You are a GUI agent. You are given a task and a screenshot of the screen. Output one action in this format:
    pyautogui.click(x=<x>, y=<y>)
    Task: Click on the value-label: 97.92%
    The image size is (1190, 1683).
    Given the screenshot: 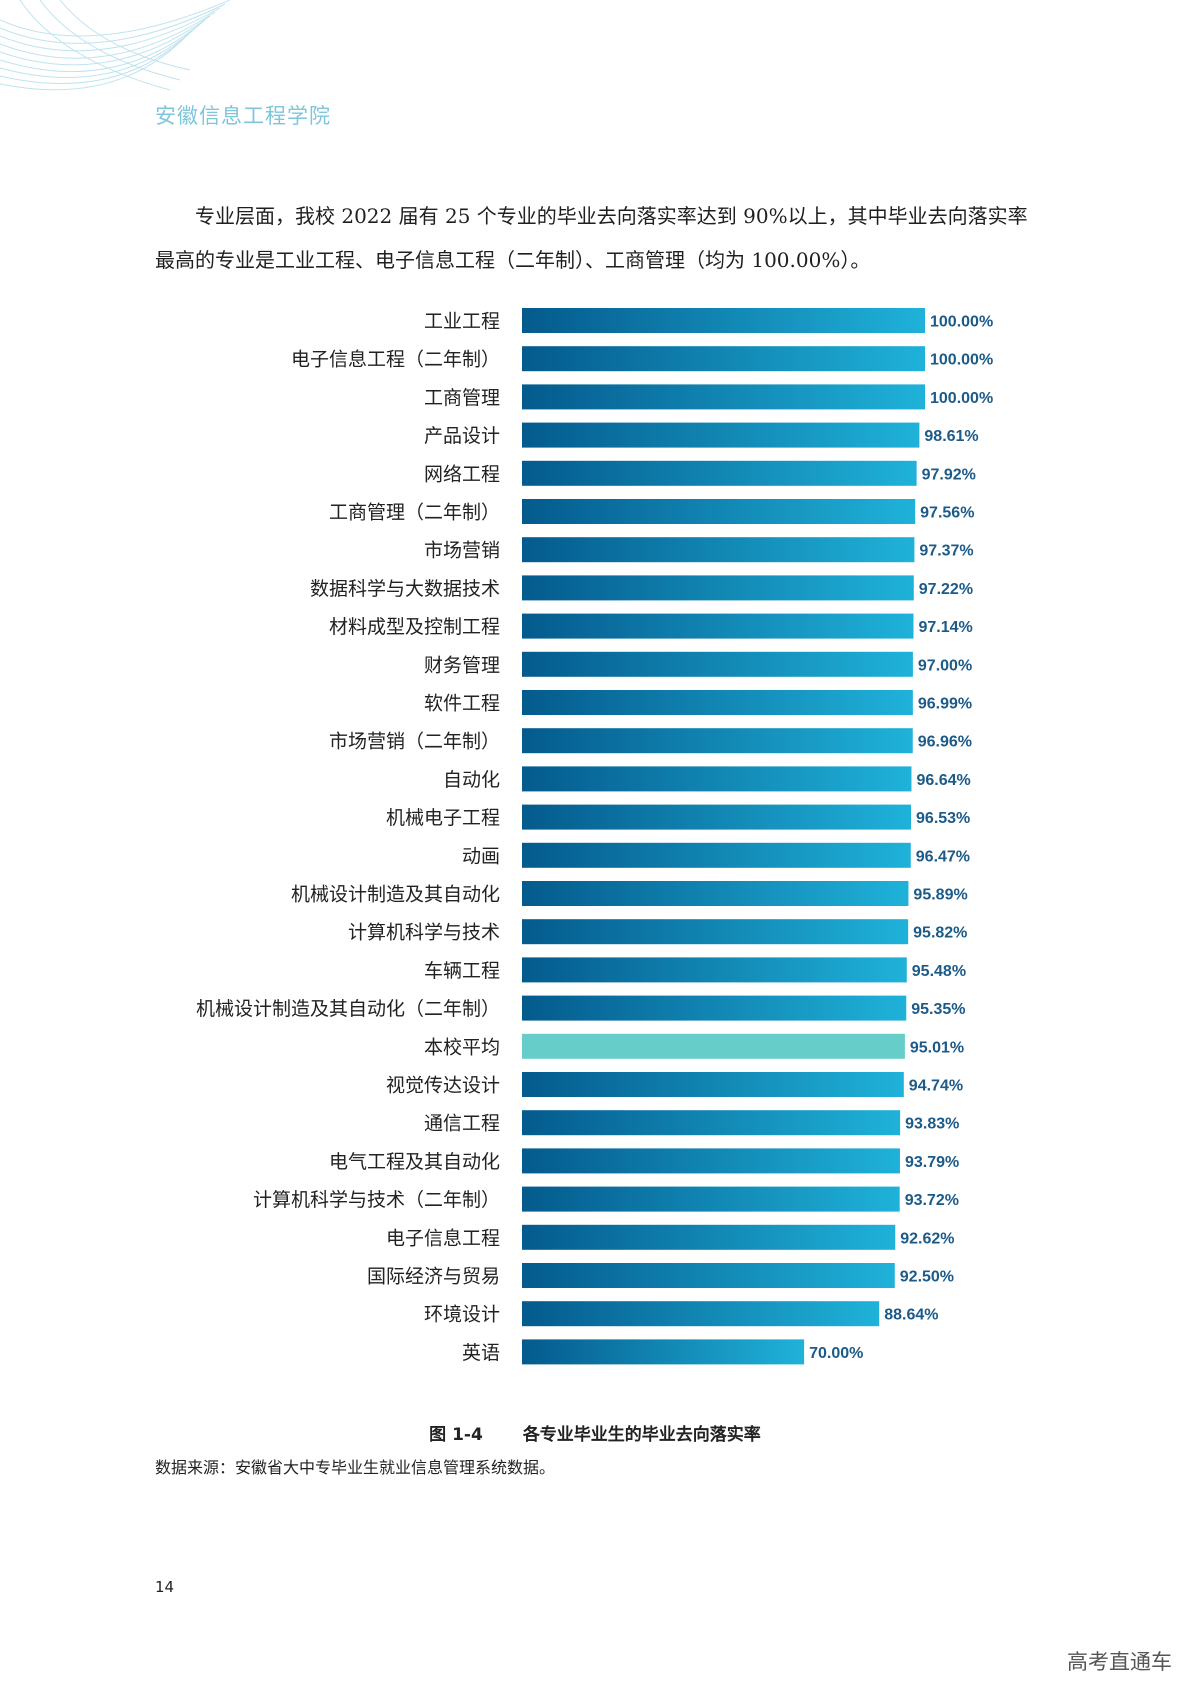 What is the action you would take?
    pyautogui.click(x=949, y=474)
    